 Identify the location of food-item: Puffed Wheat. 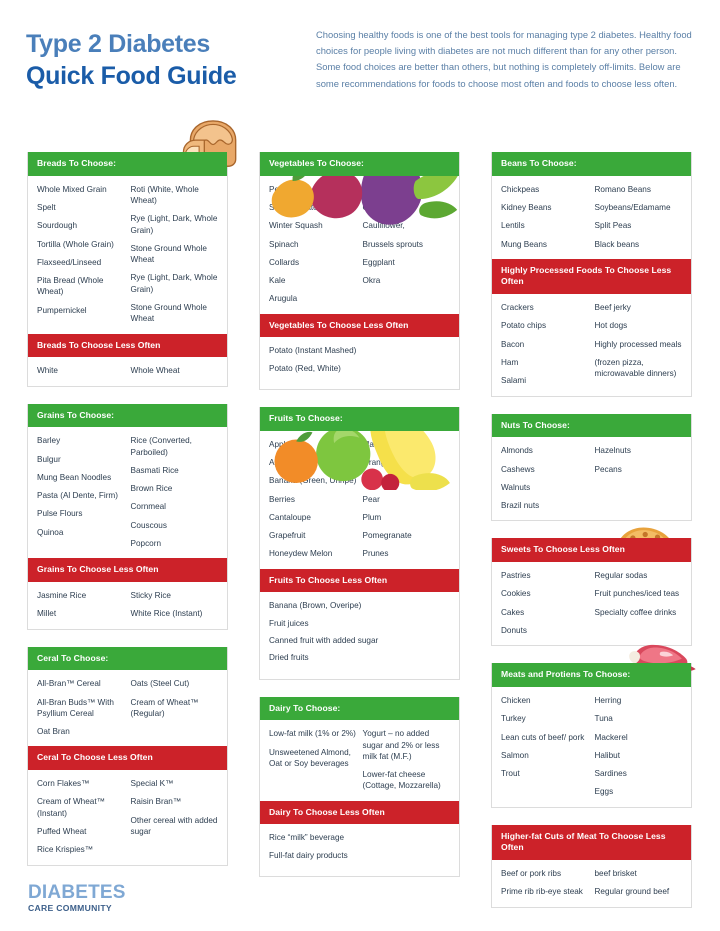
(62, 831).